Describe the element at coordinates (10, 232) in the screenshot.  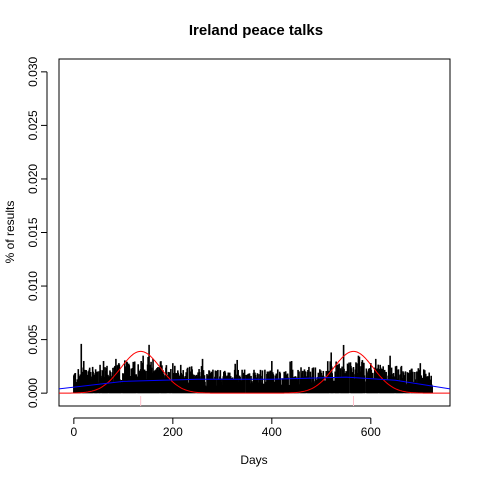
I see `y-axis-label: % of results` at that location.